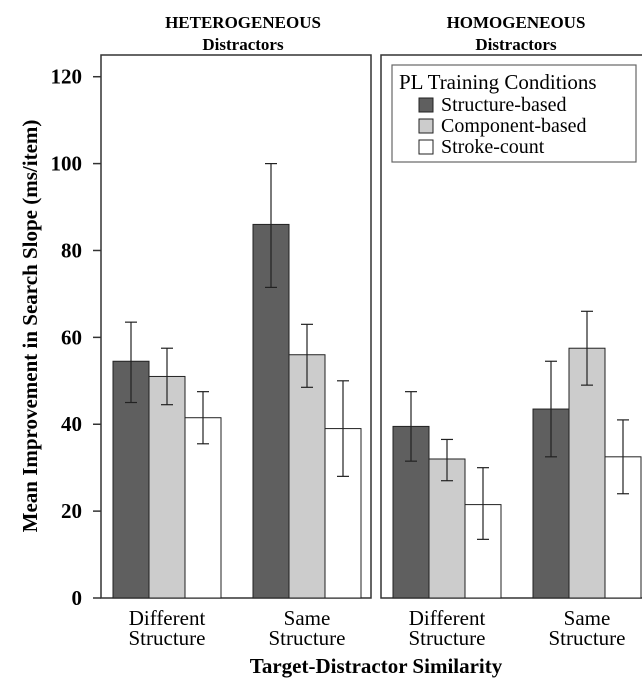 This screenshot has height=679, width=642. I want to click on y-tick-label: 60, so click(71, 337).